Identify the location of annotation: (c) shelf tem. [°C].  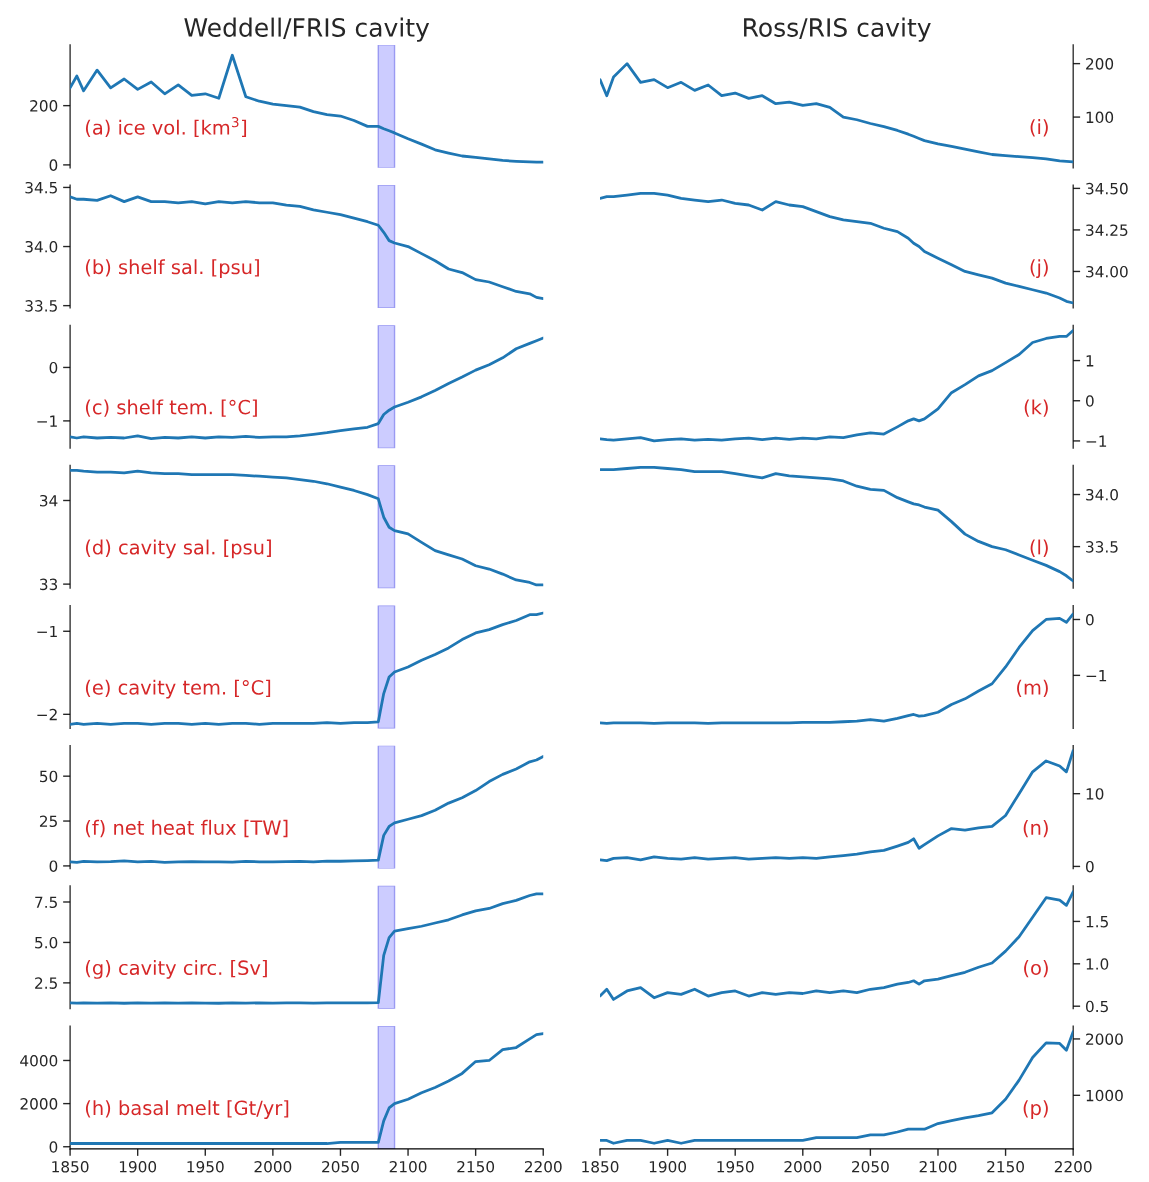
(171, 408).